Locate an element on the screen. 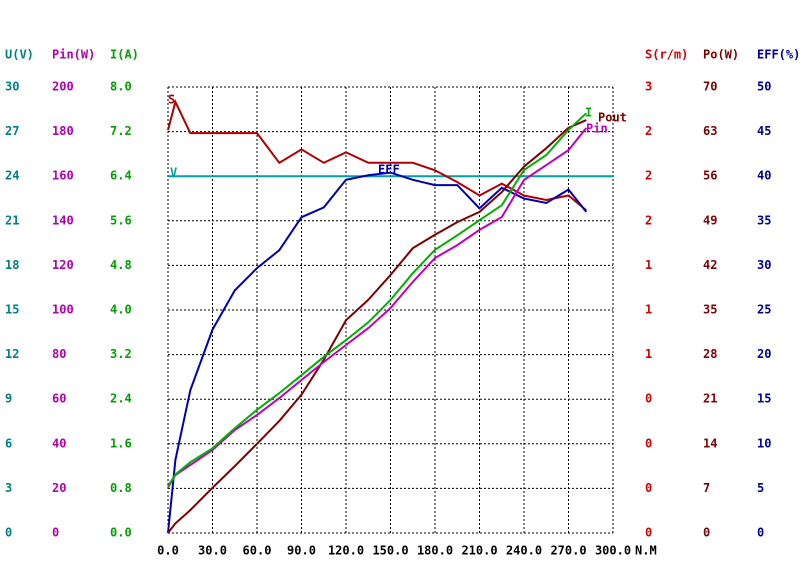  y-tick-label: 1.6 is located at coordinates (121, 443).